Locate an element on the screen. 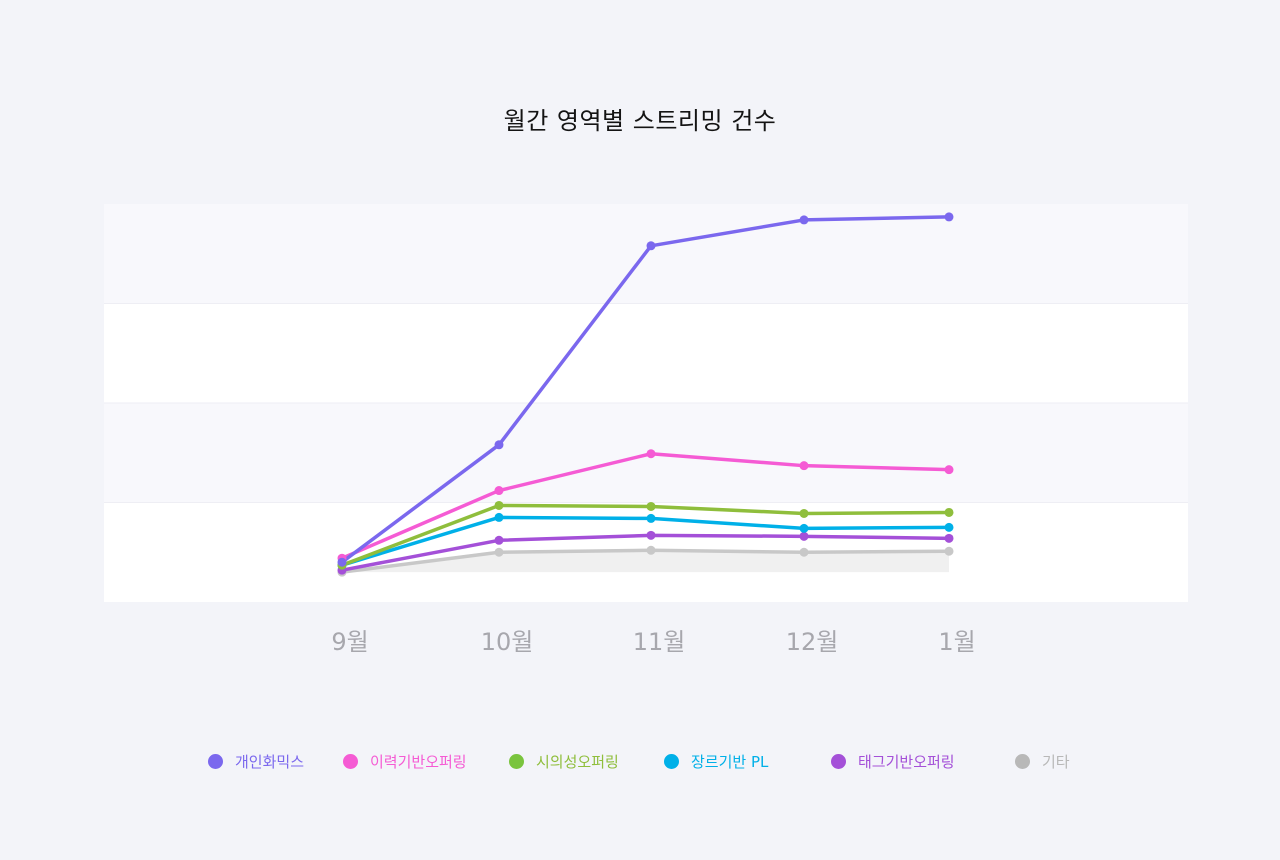  x-axis-ticks: 9월 10월 11월 12월 1월 is located at coordinates (653, 642).